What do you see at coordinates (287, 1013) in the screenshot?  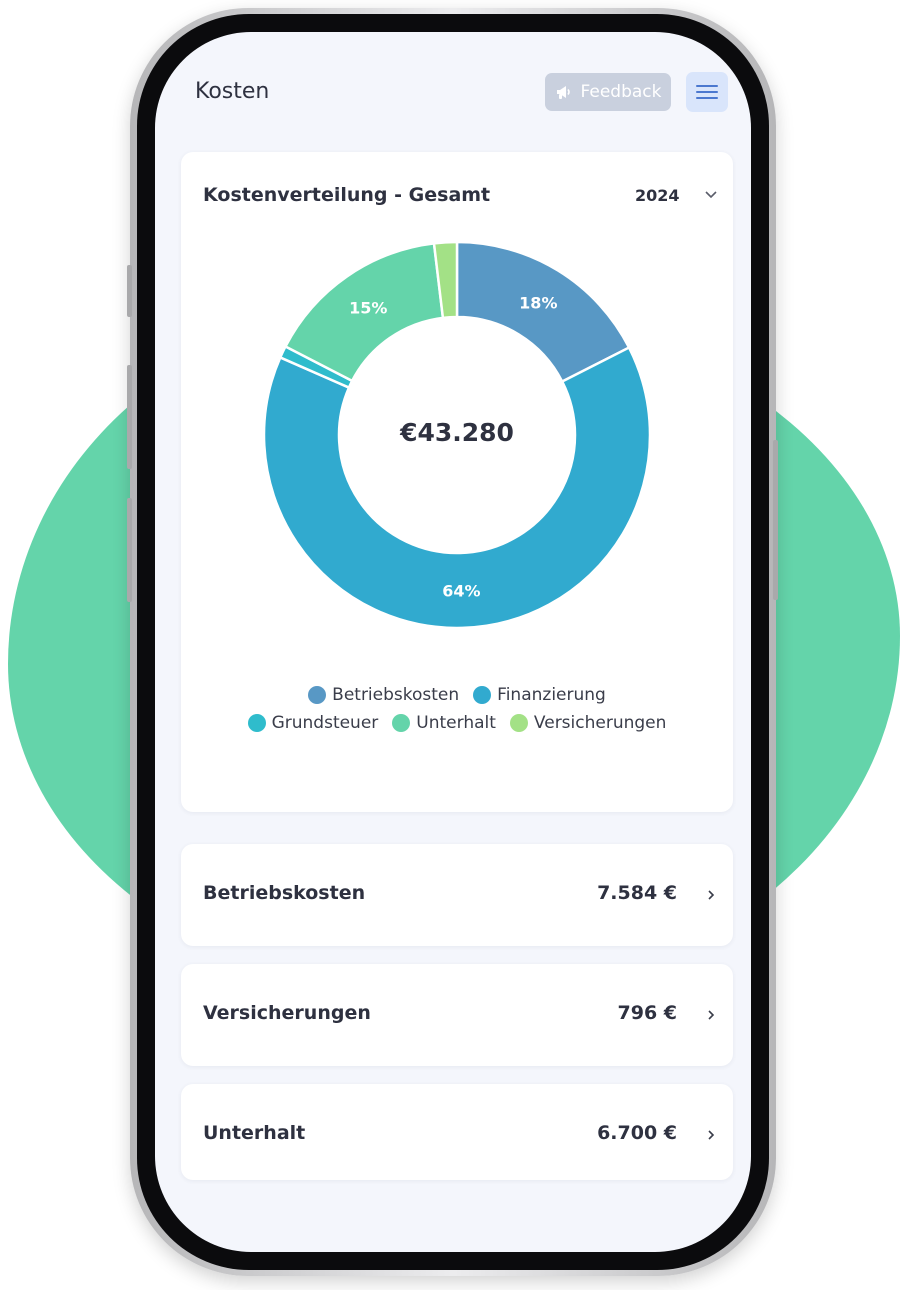 I see `cost-item-name: Versicherungen` at bounding box center [287, 1013].